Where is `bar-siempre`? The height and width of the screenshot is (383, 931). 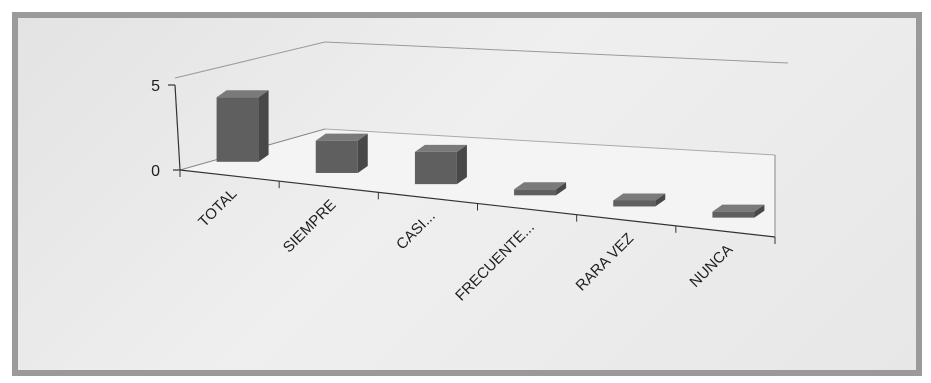
bar-siempre is located at coordinates (341, 153).